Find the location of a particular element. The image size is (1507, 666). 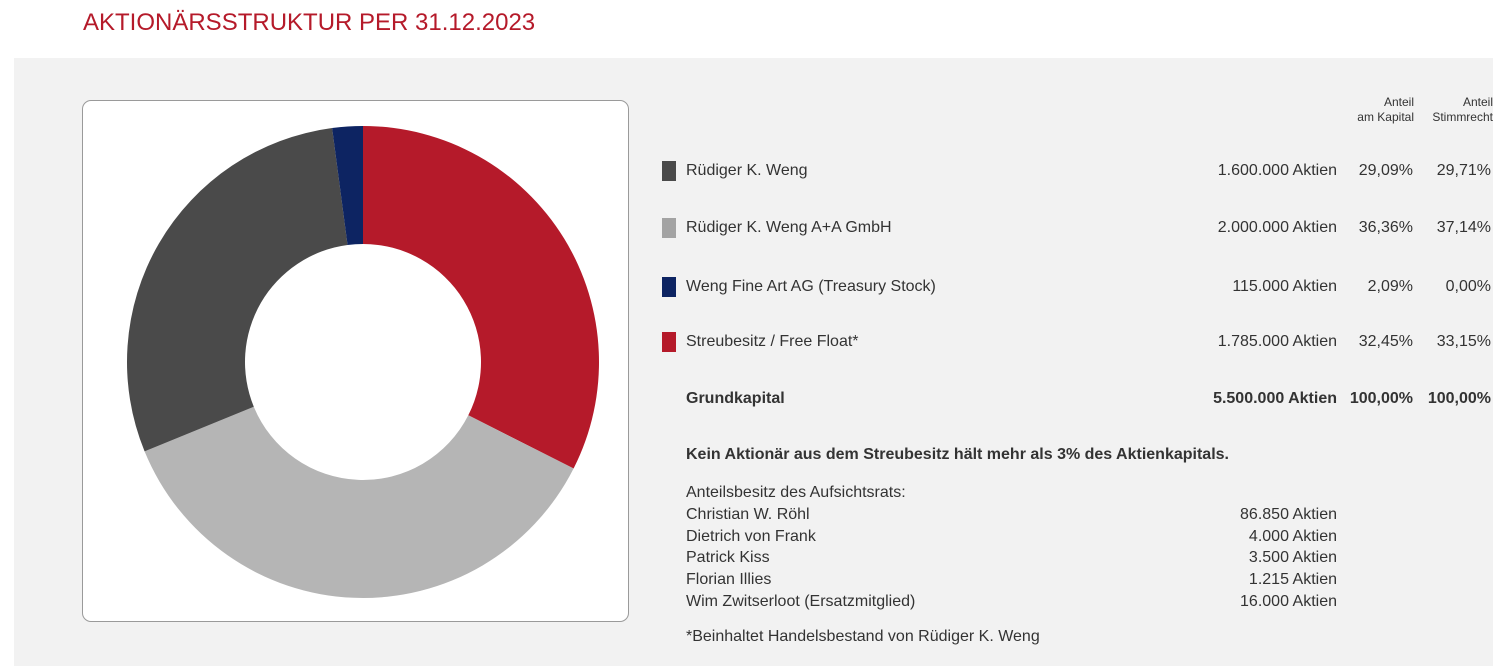

board-member-shares: 86.850 Aktien is located at coordinates (1288, 514).